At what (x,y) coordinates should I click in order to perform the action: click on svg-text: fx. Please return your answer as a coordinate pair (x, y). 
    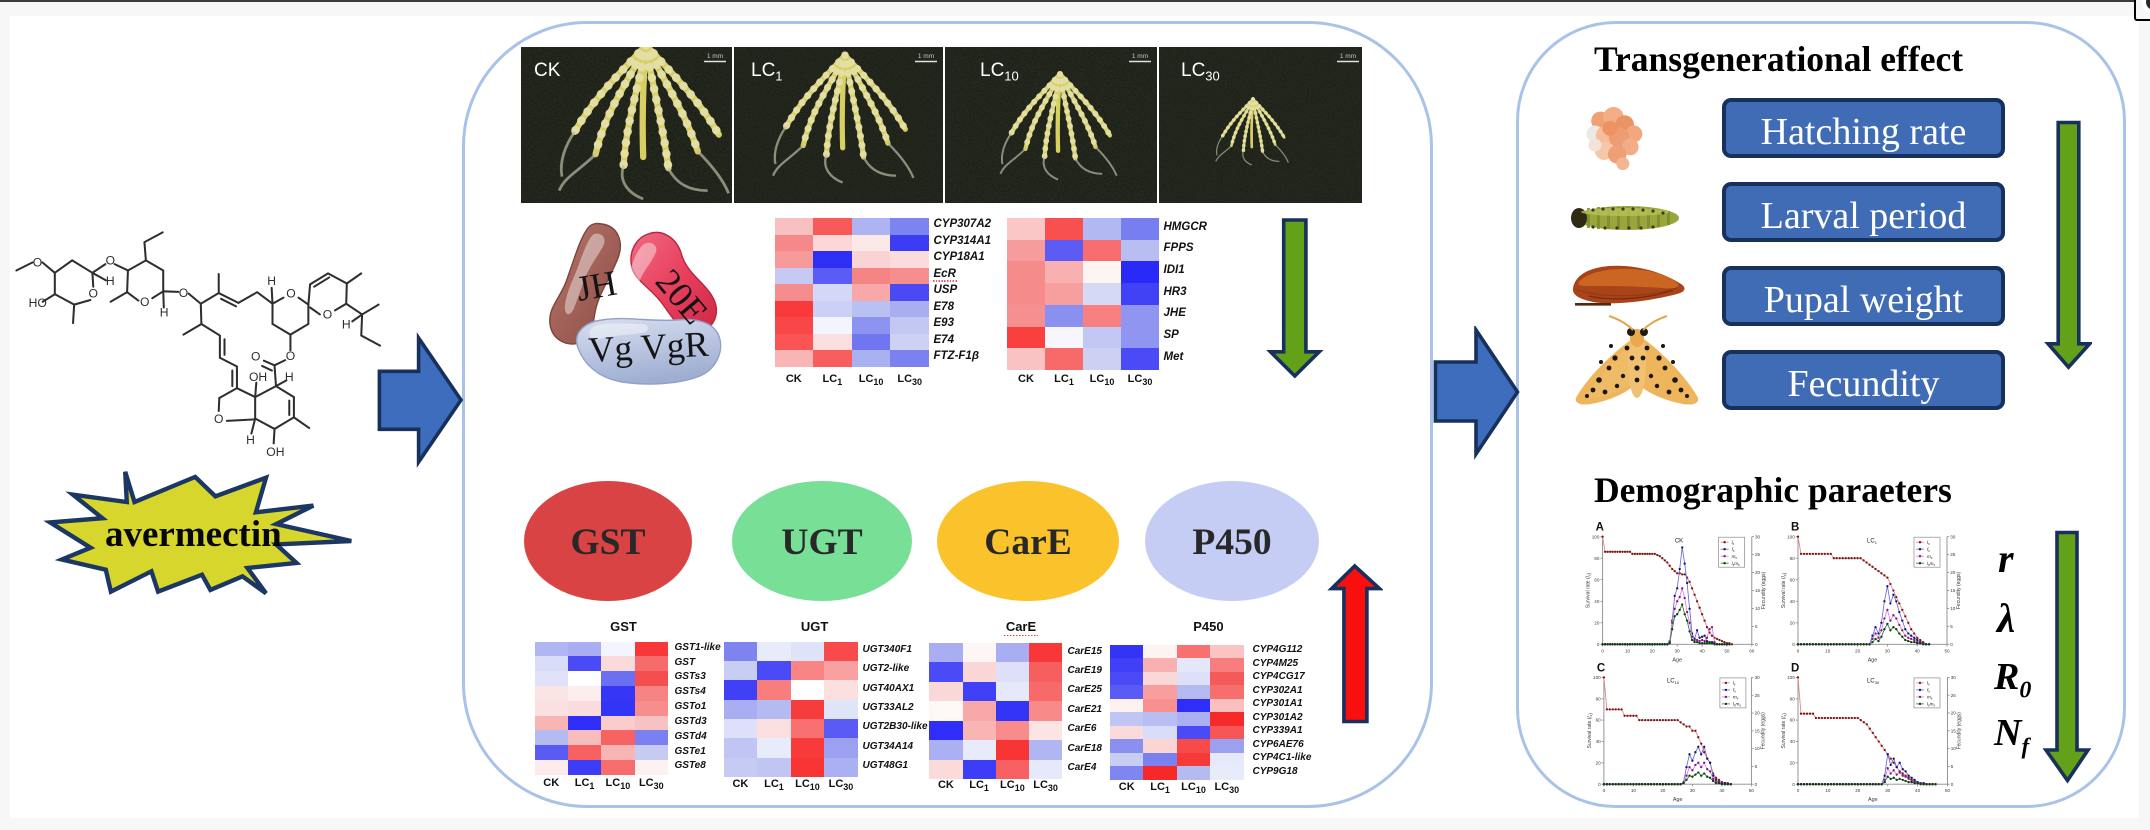
    Looking at the image, I should click on (1928, 691).